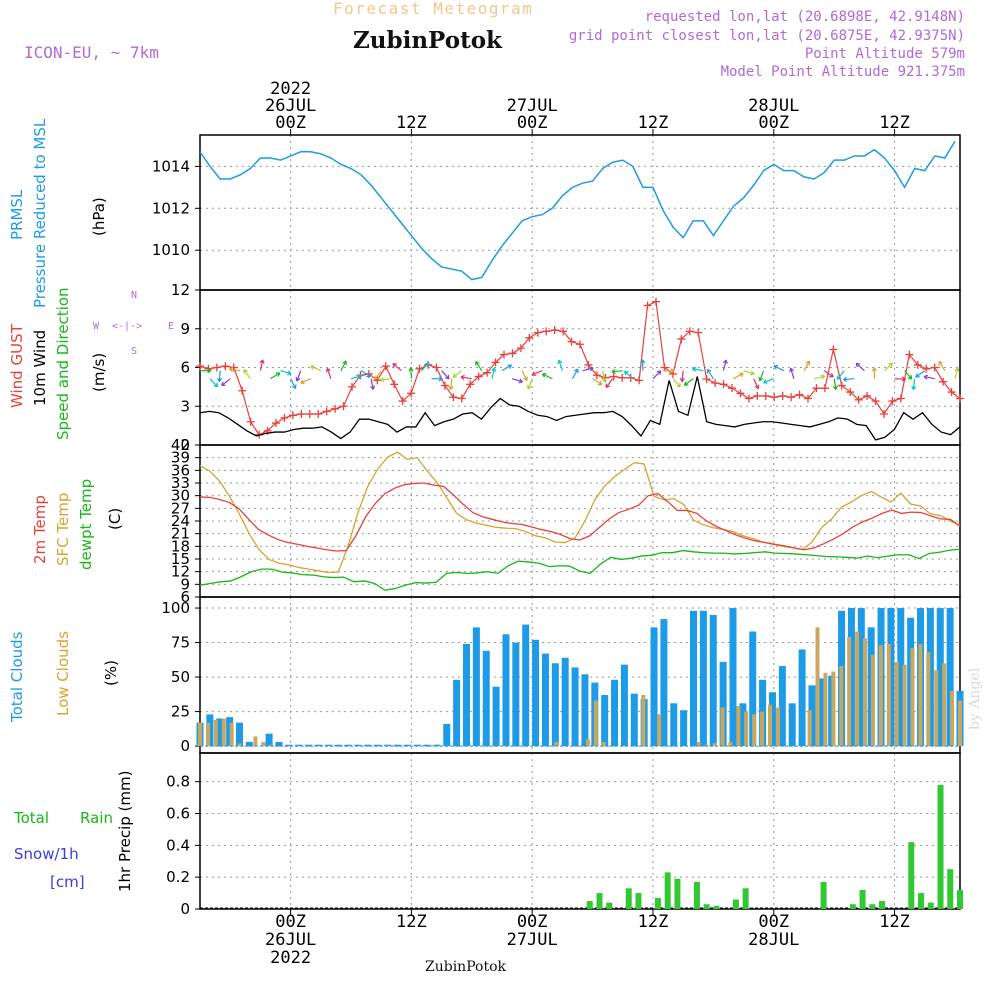 This screenshot has height=1000, width=1000. I want to click on y-tick-label: 75, so click(180, 643).